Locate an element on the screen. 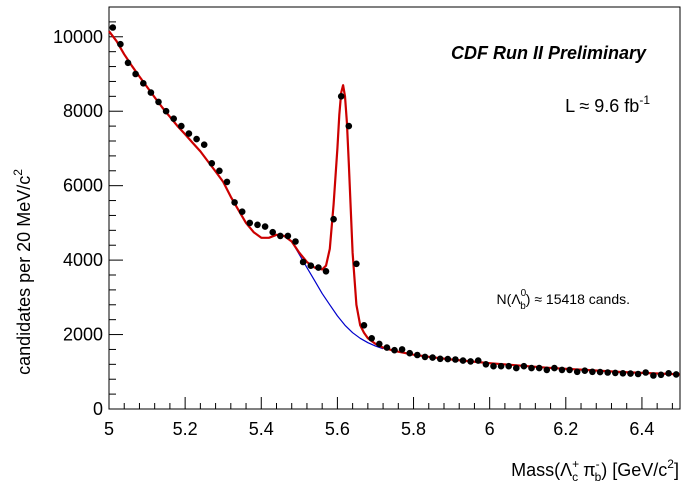 The width and height of the screenshot is (681, 494). x-tick-label: 6.2 is located at coordinates (565, 429).